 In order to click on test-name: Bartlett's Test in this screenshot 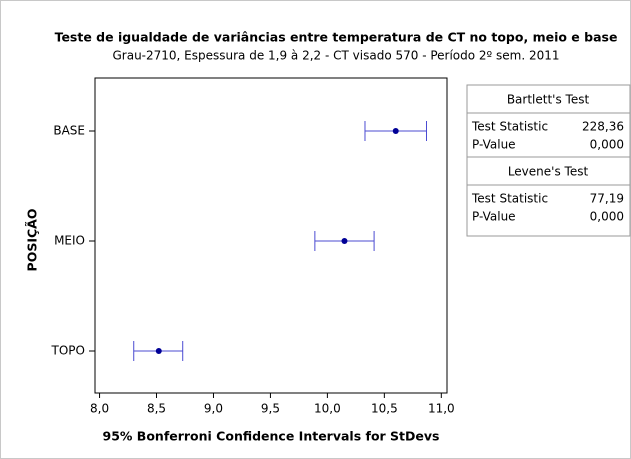, I will do `click(548, 100)`.